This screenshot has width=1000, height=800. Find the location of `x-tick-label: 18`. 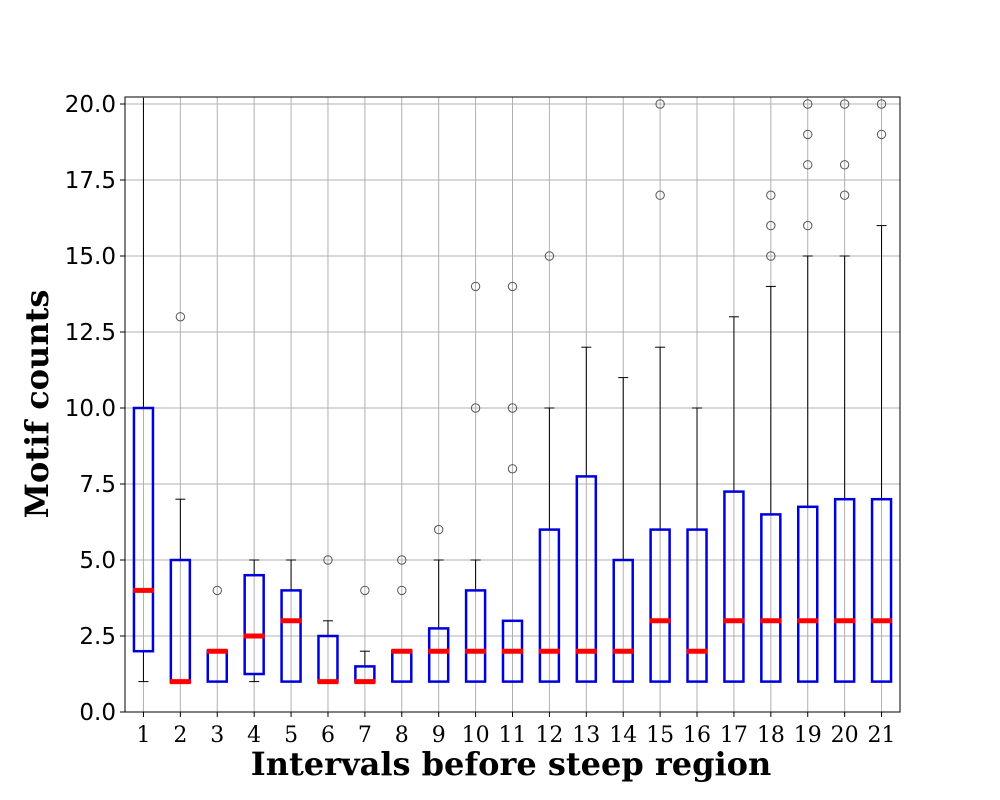

x-tick-label: 18 is located at coordinates (771, 735).